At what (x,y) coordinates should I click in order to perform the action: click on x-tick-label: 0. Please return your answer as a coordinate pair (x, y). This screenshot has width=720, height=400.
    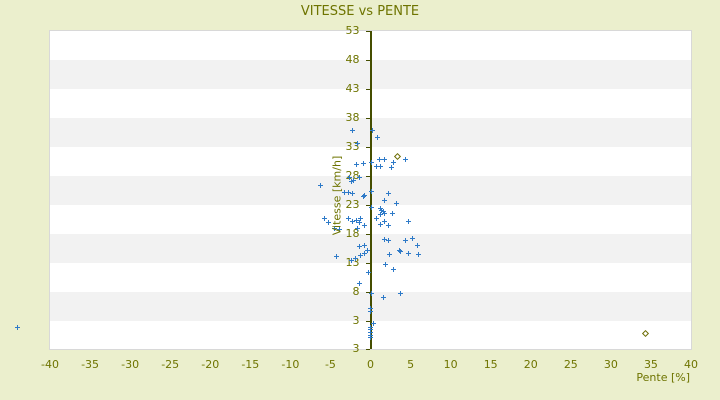
    Looking at the image, I should click on (370, 364).